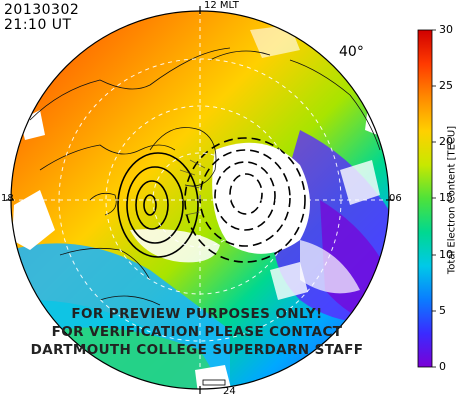 The height and width of the screenshot is (400, 459). I want to click on latitude-label: 40°, so click(351, 52).